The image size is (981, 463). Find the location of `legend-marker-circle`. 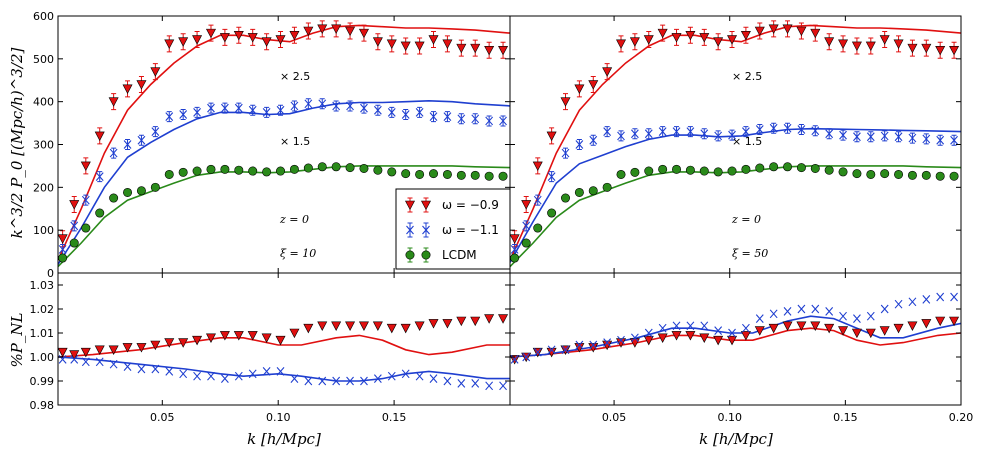

legend-marker-circle is located at coordinates (426, 255).